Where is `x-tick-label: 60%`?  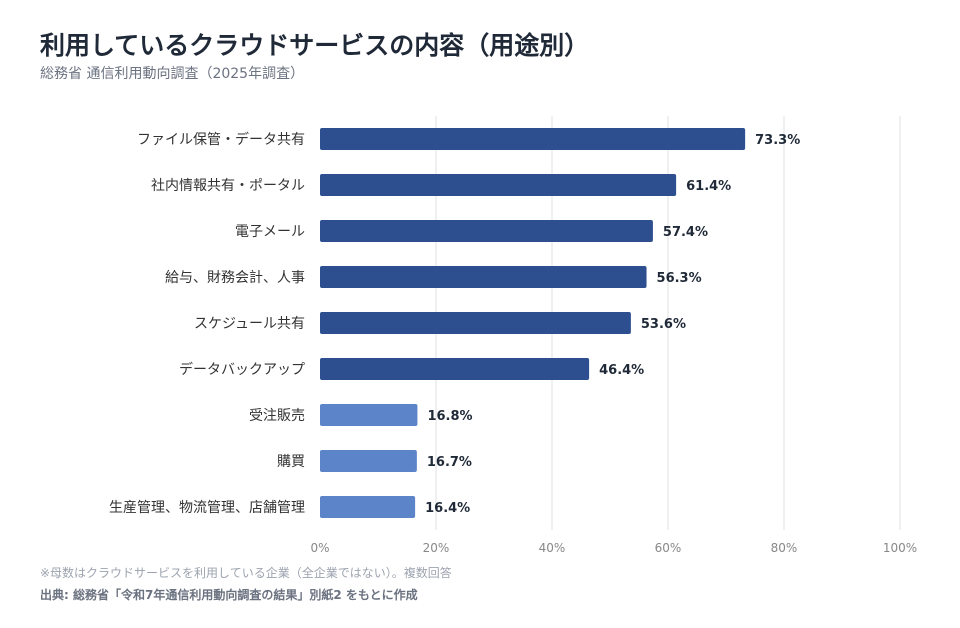
x-tick-label: 60% is located at coordinates (668, 548).